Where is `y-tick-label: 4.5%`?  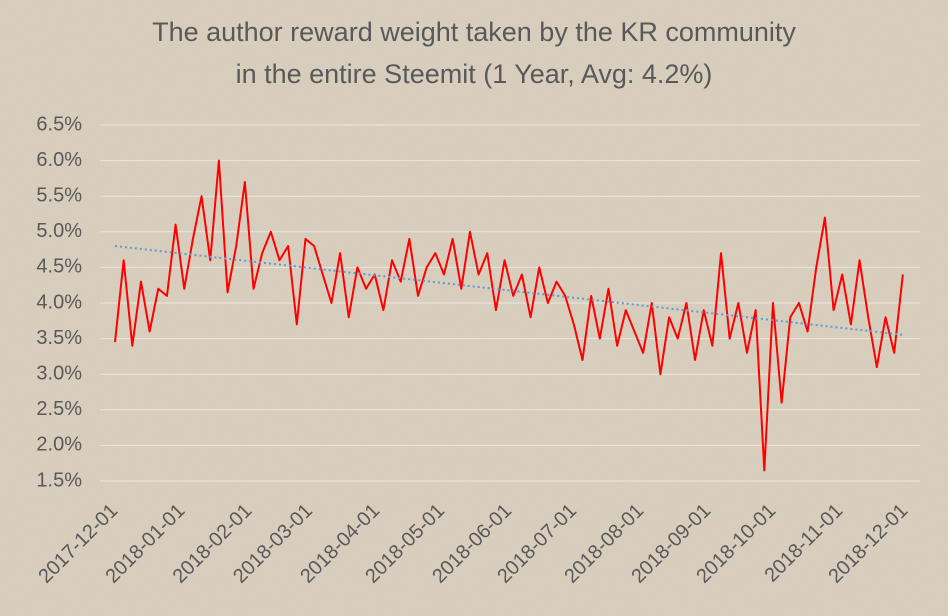 y-tick-label: 4.5% is located at coordinates (59, 267).